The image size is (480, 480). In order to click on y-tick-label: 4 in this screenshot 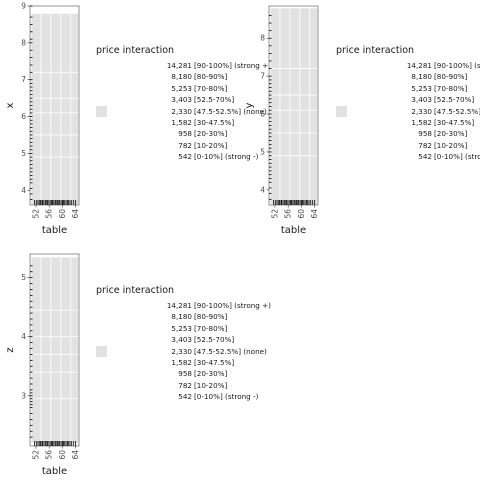, I will do `click(262, 189)`.